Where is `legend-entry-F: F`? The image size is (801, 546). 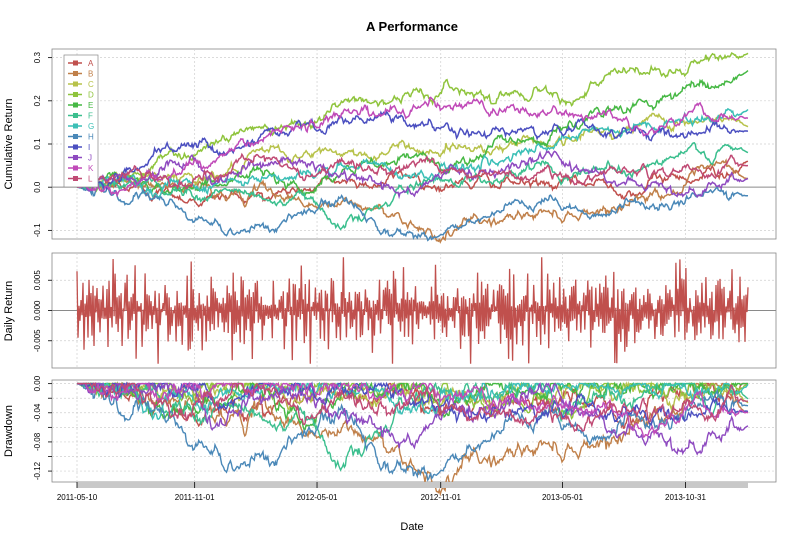
legend-entry-F: F is located at coordinates (90, 116).